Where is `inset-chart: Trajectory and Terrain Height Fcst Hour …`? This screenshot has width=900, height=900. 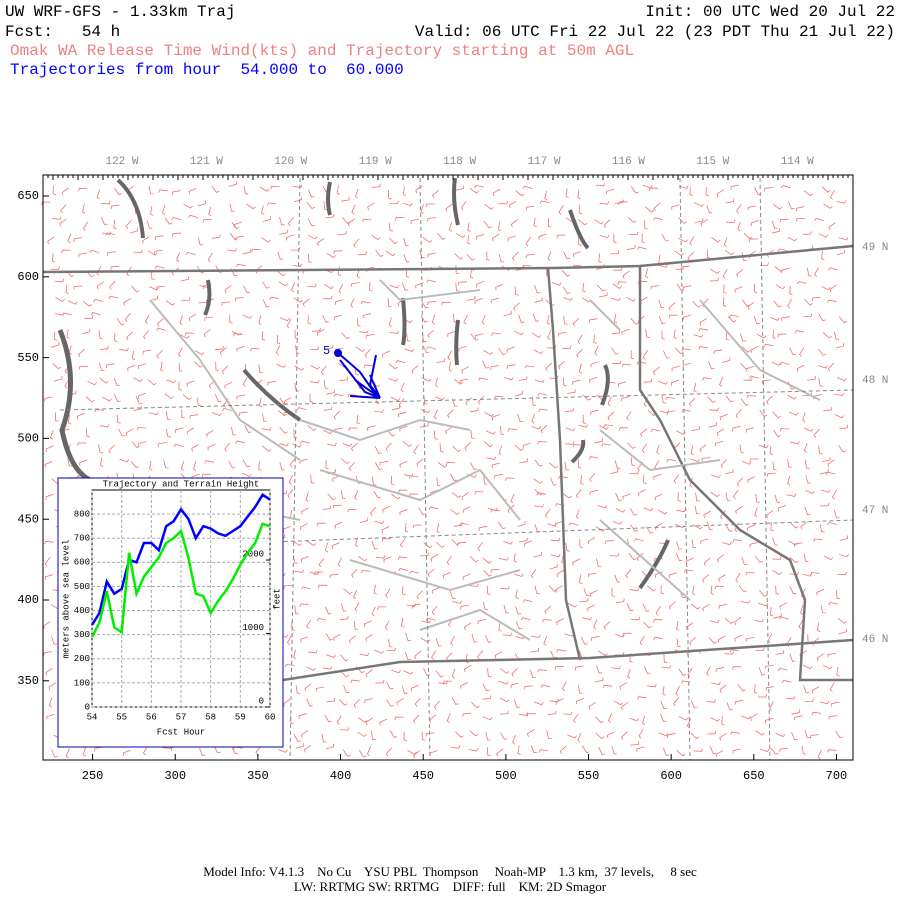 inset-chart: Trajectory and Terrain Height Fcst Hour … is located at coordinates (170, 612).